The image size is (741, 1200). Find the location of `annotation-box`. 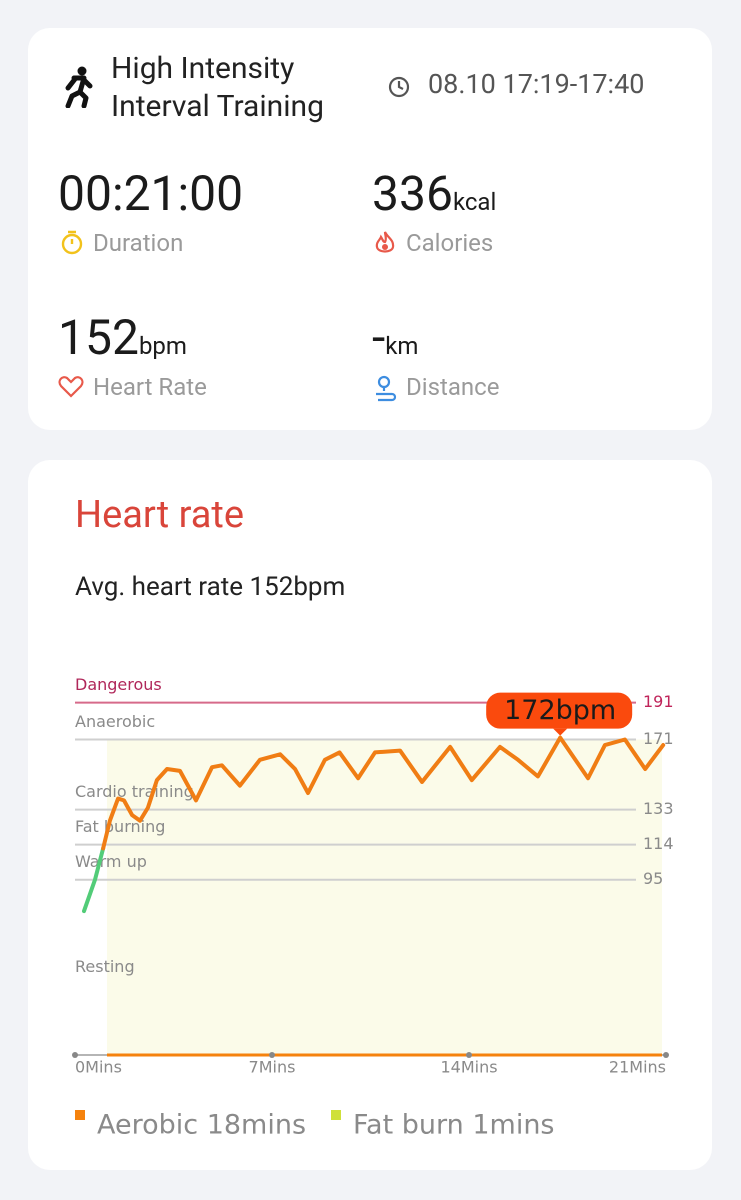

annotation-box is located at coordinates (559, 710).